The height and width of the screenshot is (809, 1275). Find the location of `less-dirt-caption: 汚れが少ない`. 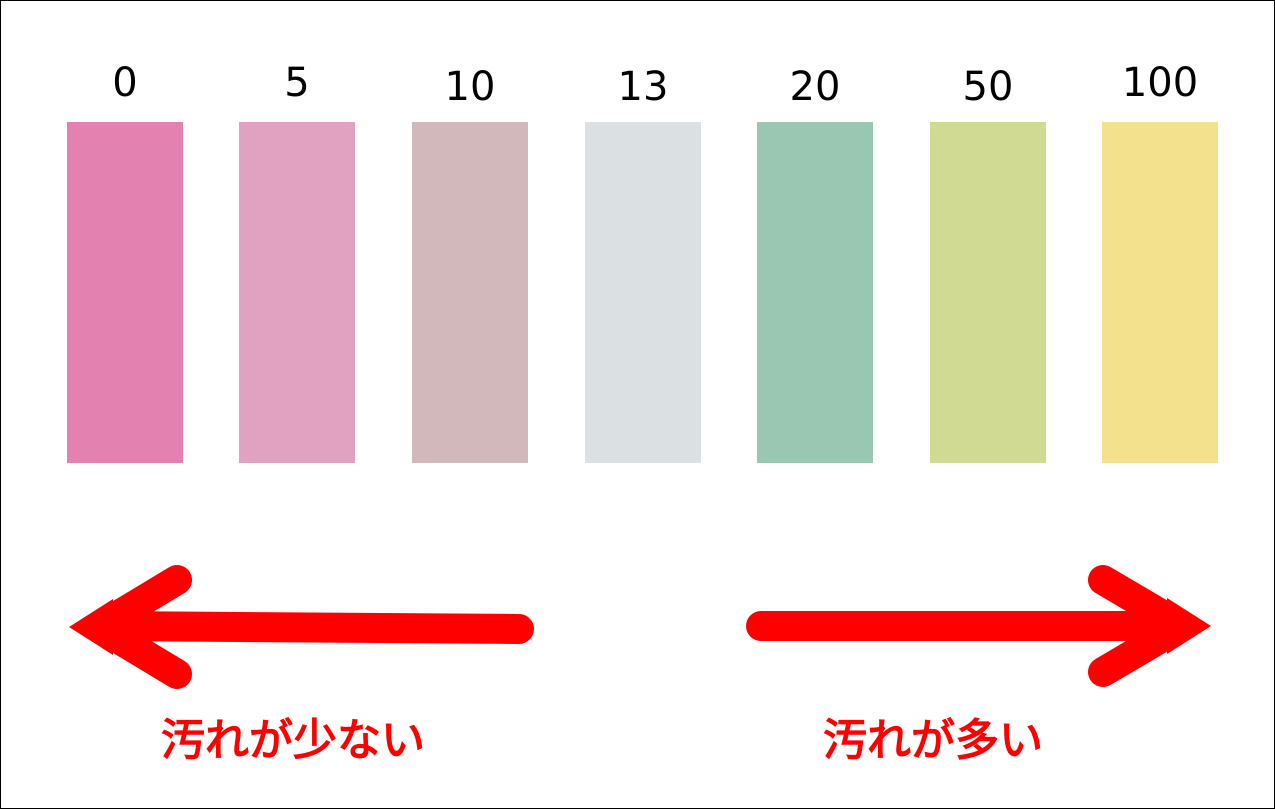

less-dirt-caption: 汚れが少ない is located at coordinates (293, 740).